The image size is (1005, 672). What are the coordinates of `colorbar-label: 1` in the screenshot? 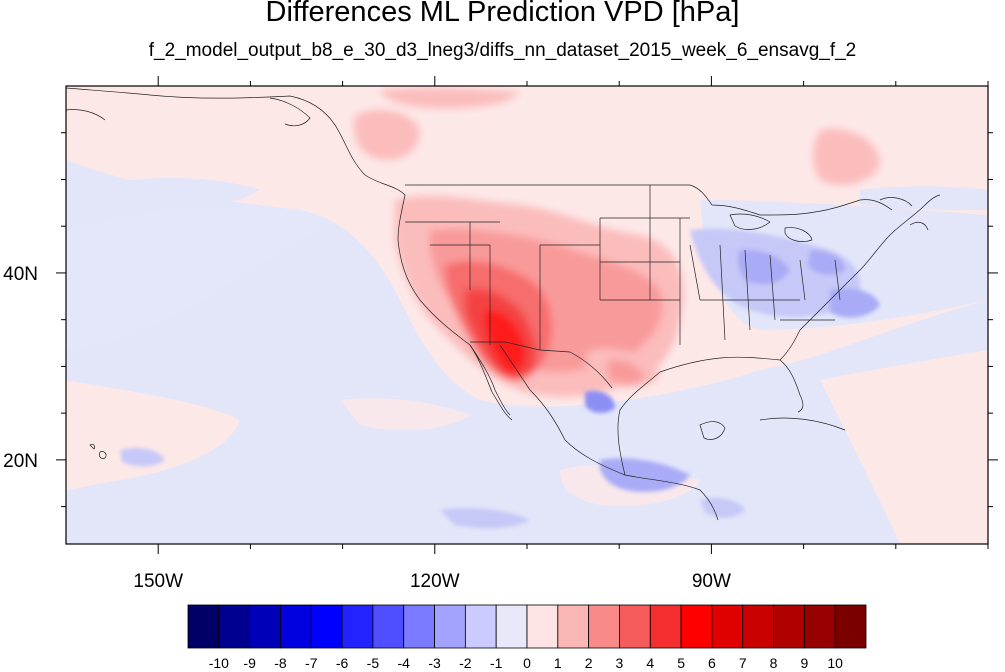 It's located at (558, 663).